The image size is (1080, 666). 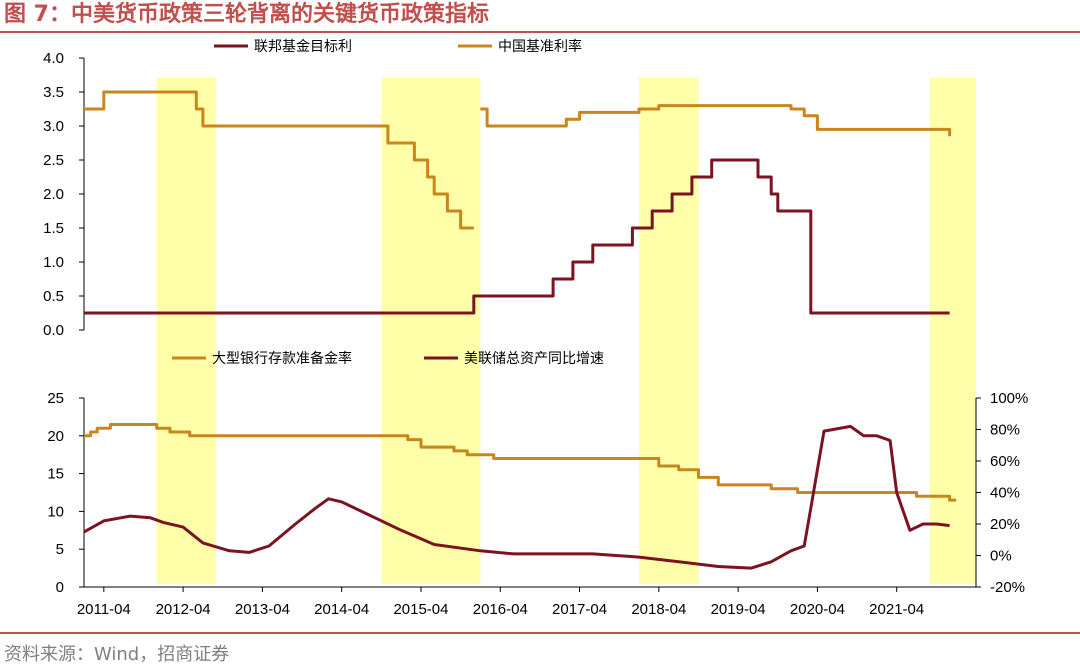 What do you see at coordinates (183, 609) in the screenshot?
I see `x-tick-label: 2012-04` at bounding box center [183, 609].